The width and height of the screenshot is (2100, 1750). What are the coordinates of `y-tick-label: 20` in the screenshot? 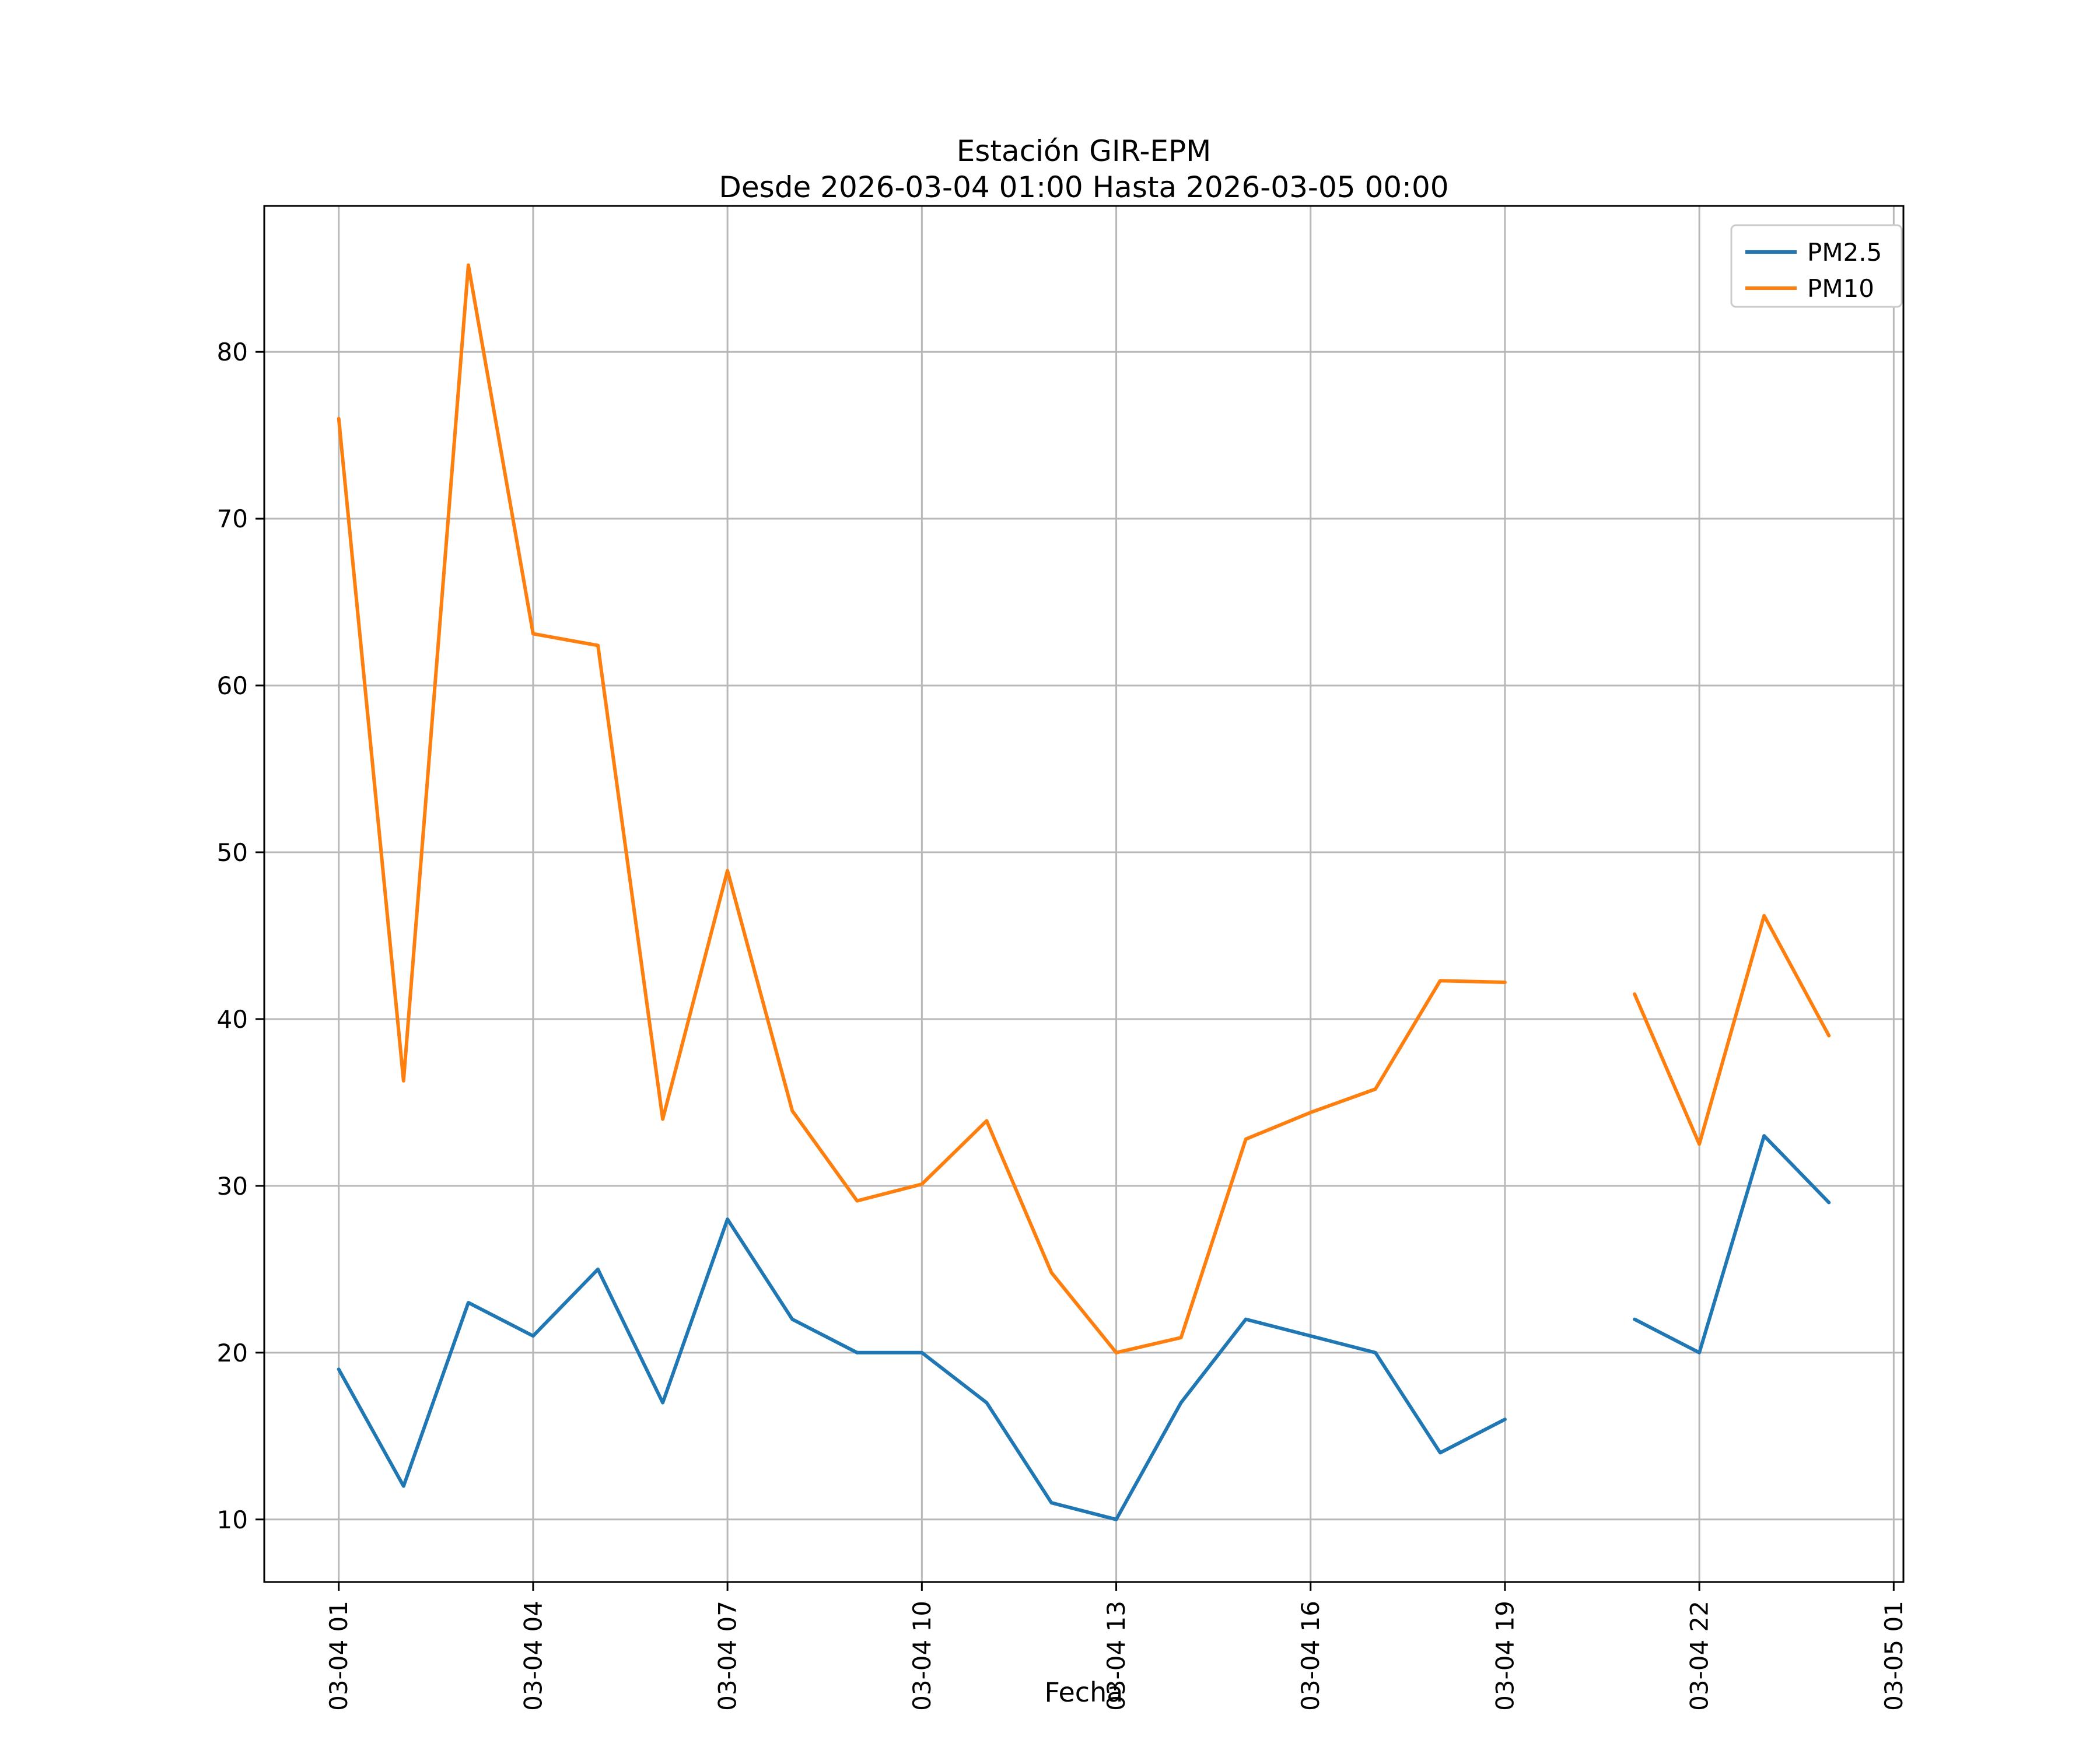 It's located at (232, 1353).